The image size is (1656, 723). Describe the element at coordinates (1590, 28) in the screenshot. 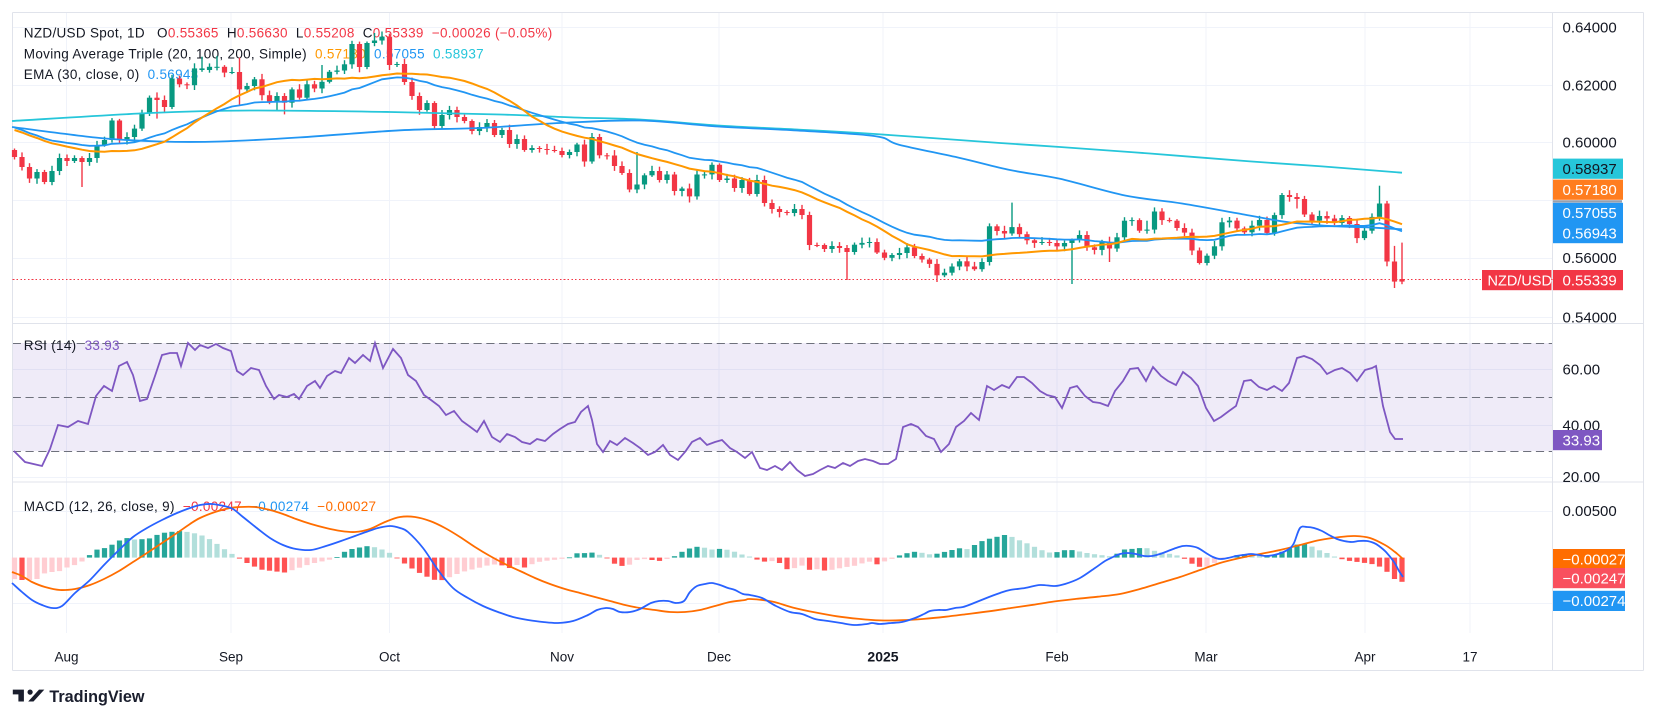

I see `svg-text: 0.64000` at that location.